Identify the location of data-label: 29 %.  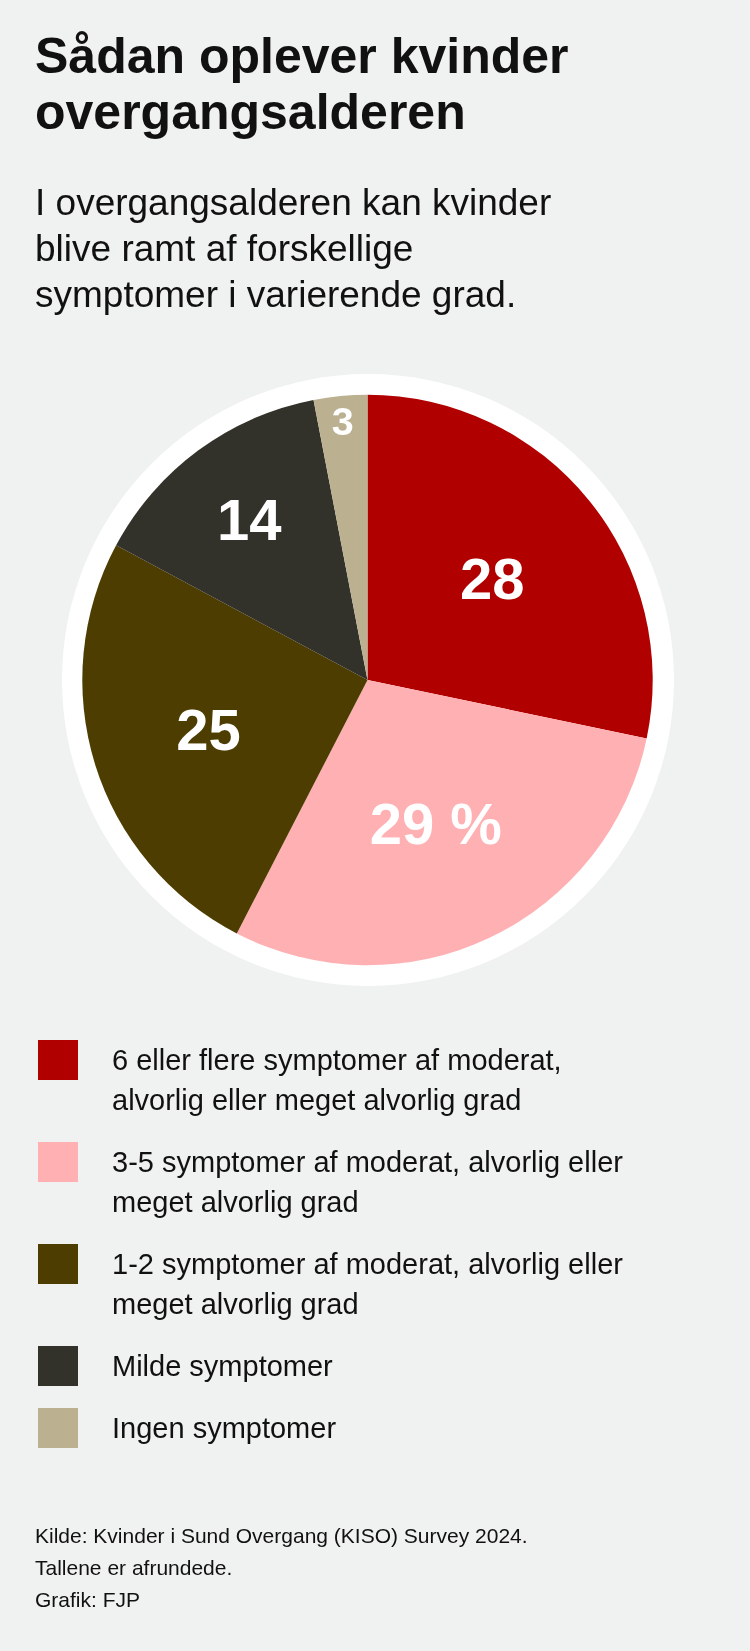
(435, 823).